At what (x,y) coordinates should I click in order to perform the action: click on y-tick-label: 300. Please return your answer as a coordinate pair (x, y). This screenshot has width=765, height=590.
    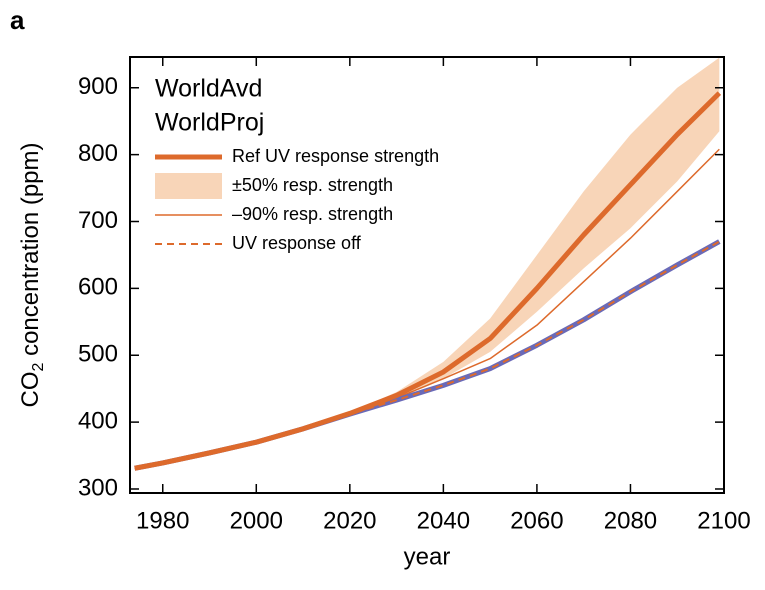
    Looking at the image, I should click on (98, 487).